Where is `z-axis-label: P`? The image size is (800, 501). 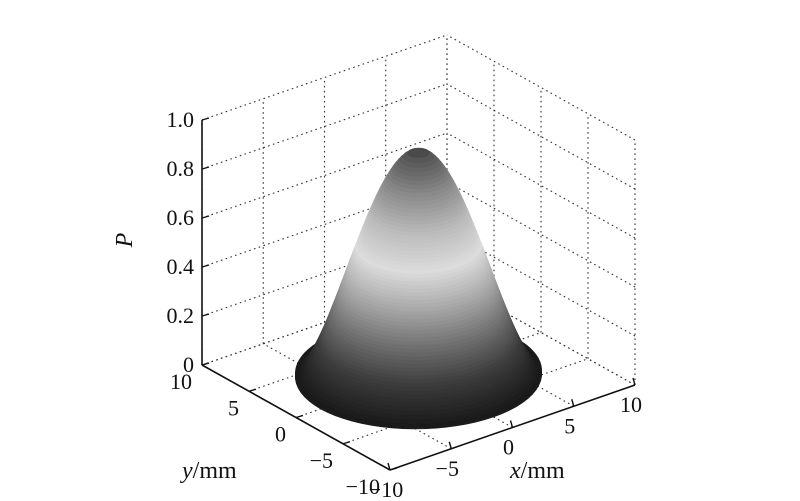
z-axis-label: P is located at coordinates (125, 240).